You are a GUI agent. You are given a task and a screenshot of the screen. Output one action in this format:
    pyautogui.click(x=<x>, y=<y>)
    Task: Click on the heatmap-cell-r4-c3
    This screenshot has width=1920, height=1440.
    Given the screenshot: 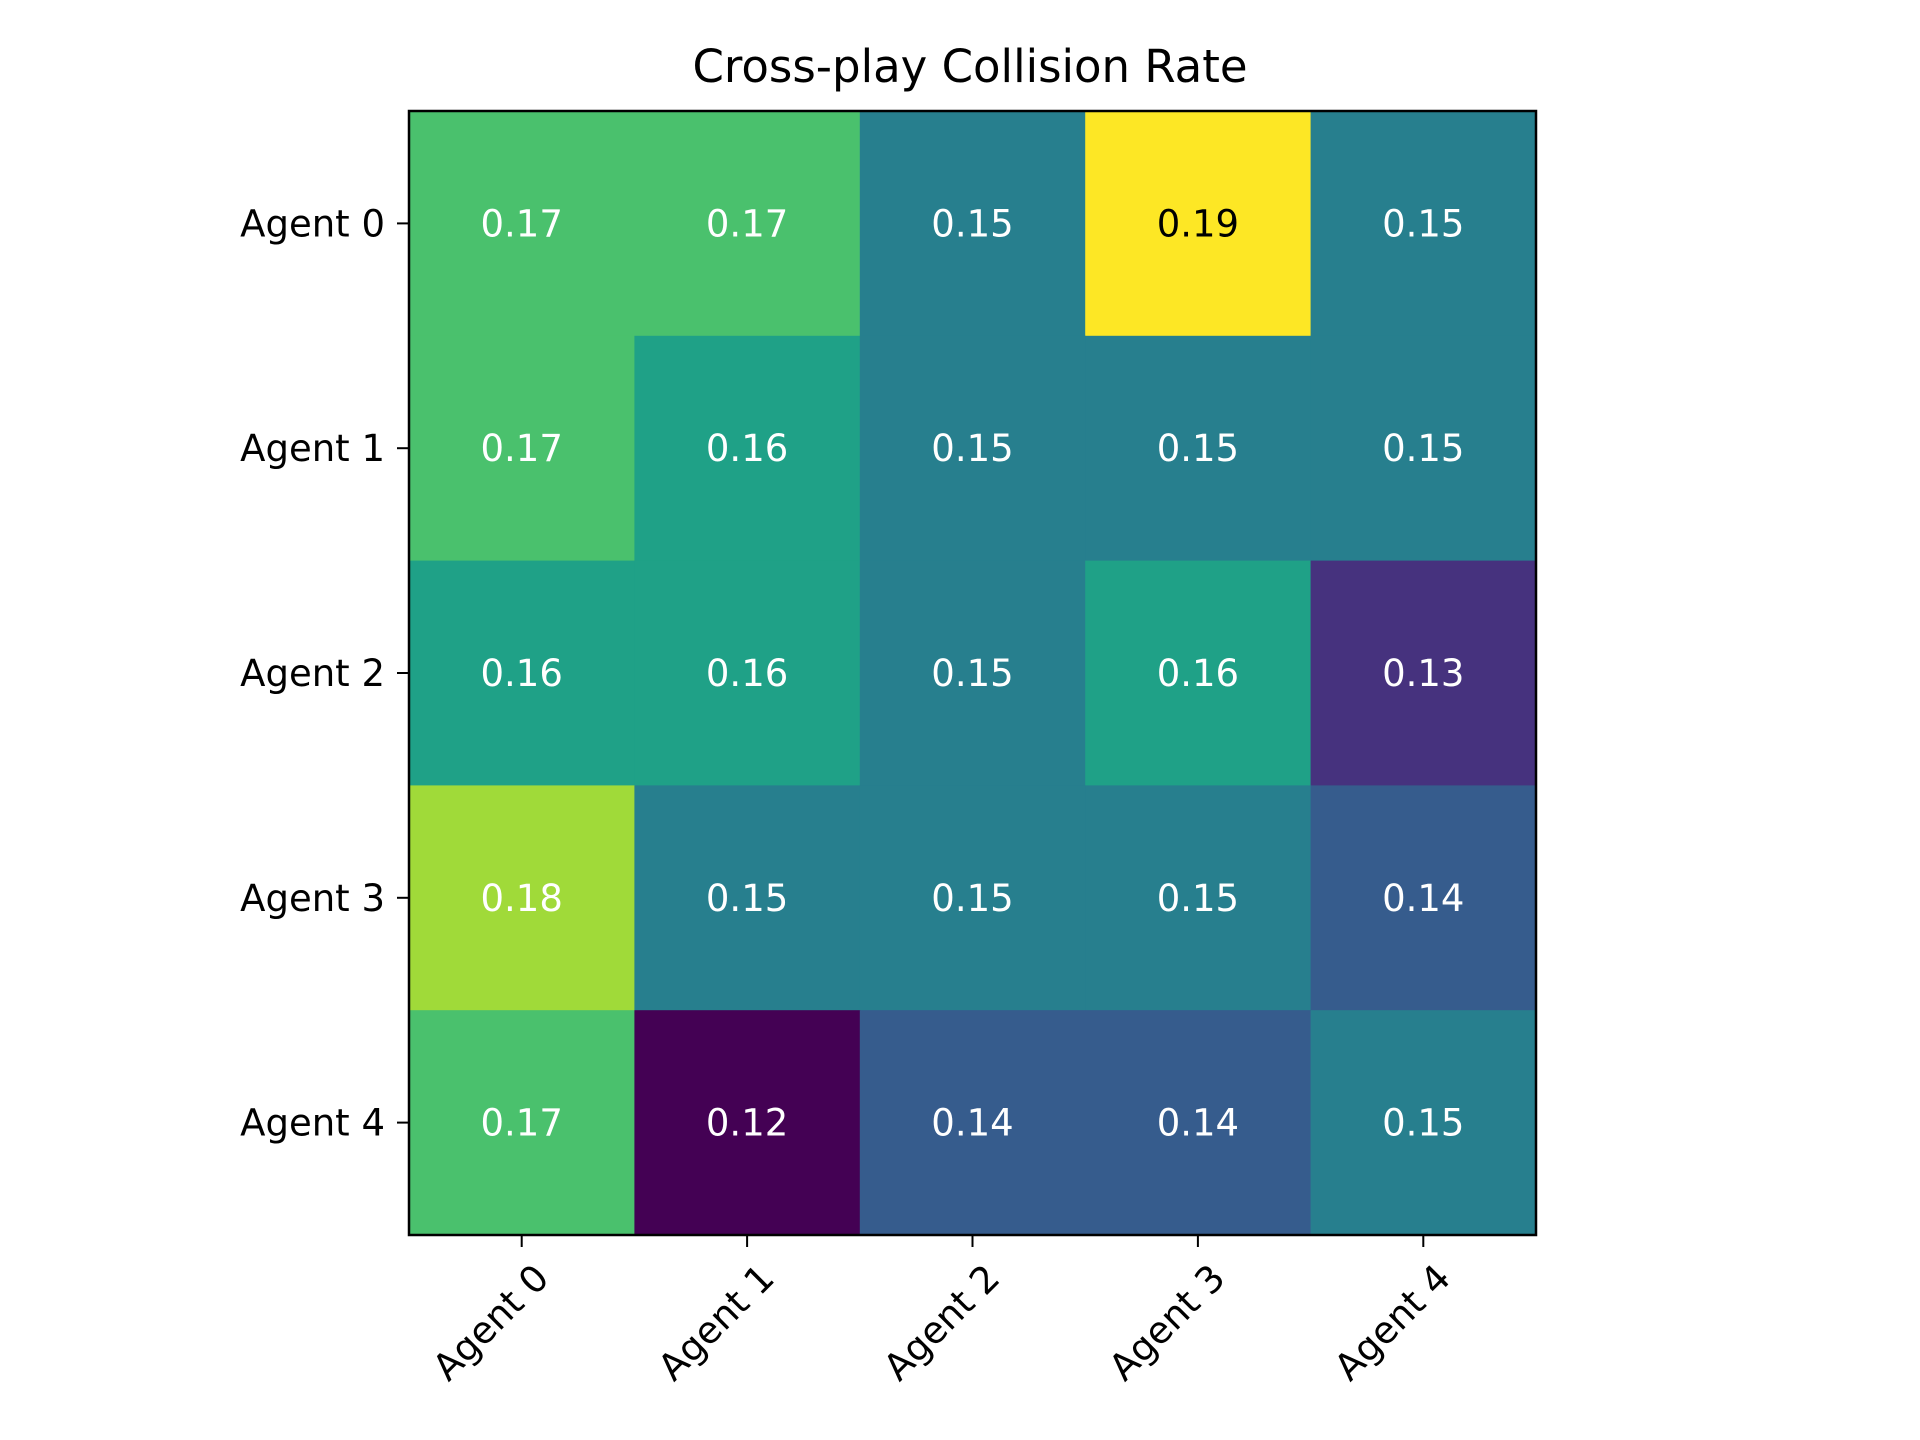 What is the action you would take?
    pyautogui.click(x=1198, y=1123)
    